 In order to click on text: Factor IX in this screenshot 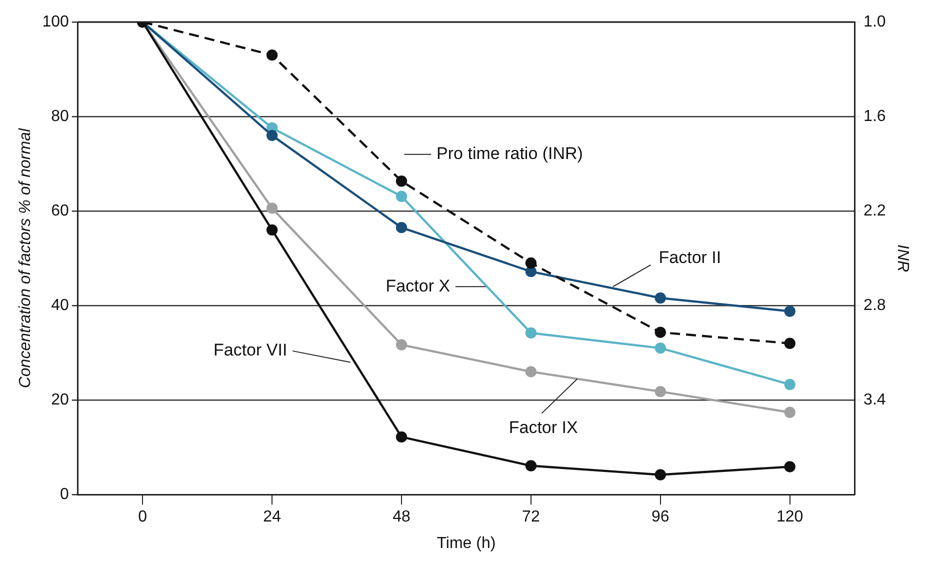, I will do `click(543, 428)`.